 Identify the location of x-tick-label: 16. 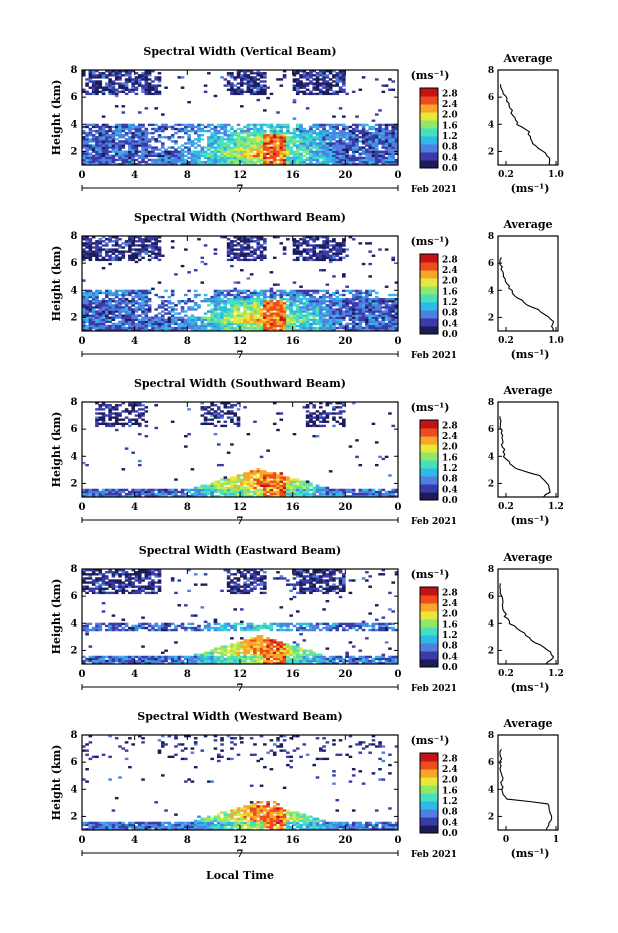
(293, 175).